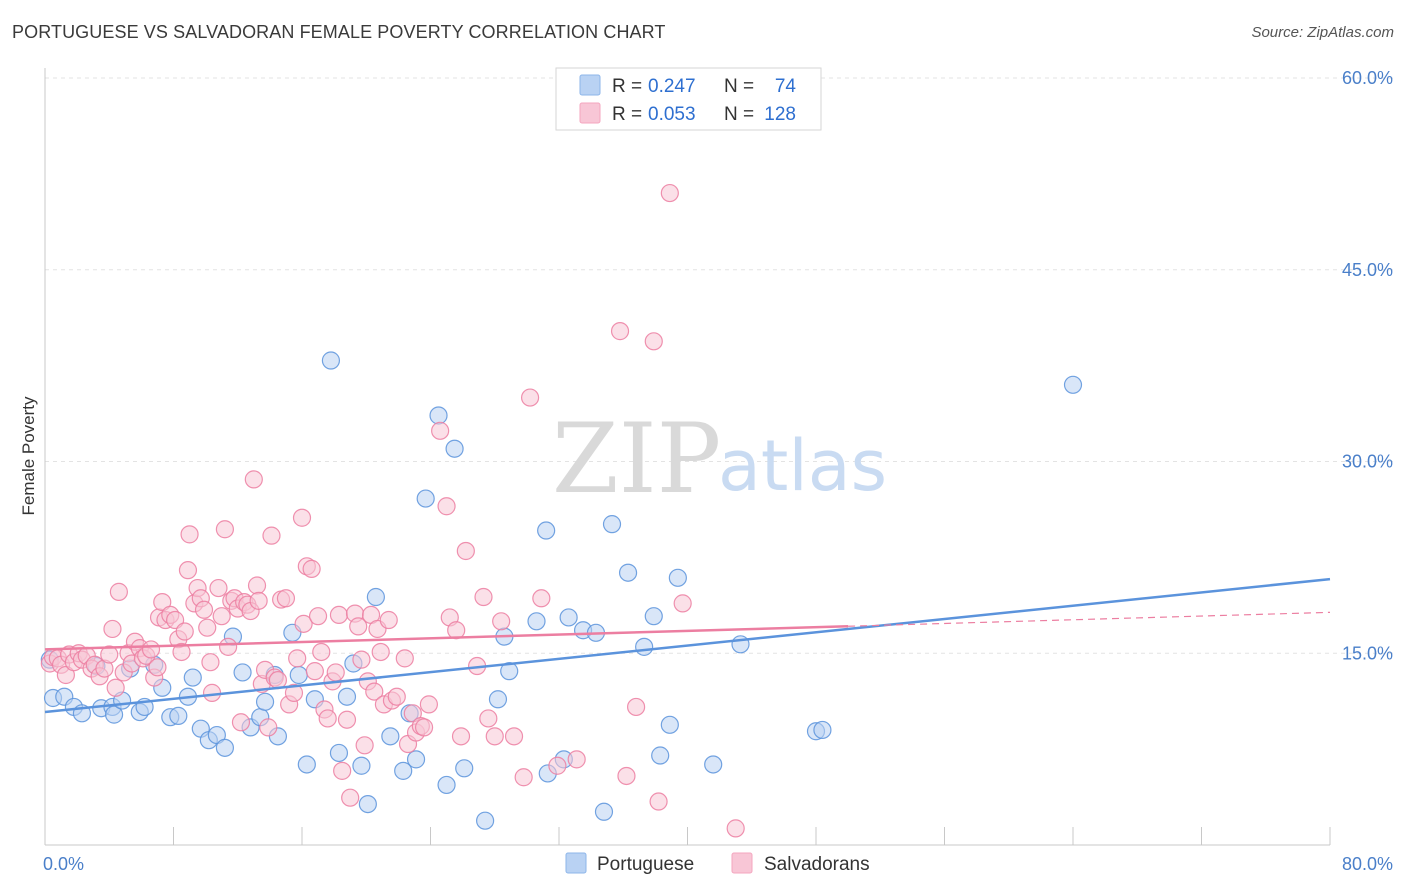 The height and width of the screenshot is (892, 1406). Describe the element at coordinates (636, 459) in the screenshot. I see `watermark-zip: ZIP` at that location.